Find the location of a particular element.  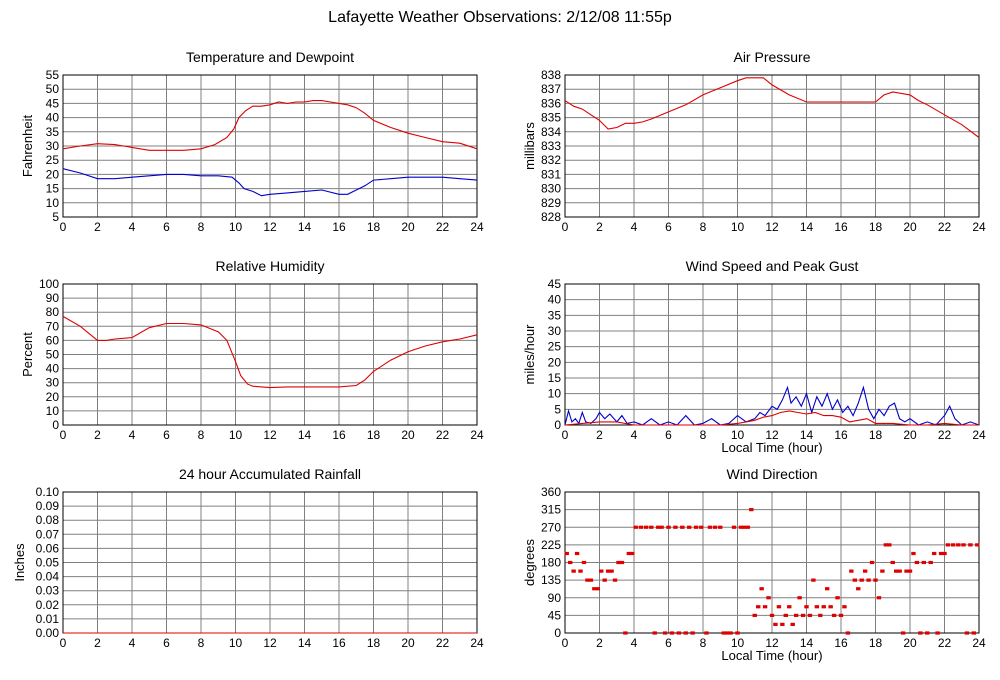

humidity-xtick-label: 2 is located at coordinates (97, 435).